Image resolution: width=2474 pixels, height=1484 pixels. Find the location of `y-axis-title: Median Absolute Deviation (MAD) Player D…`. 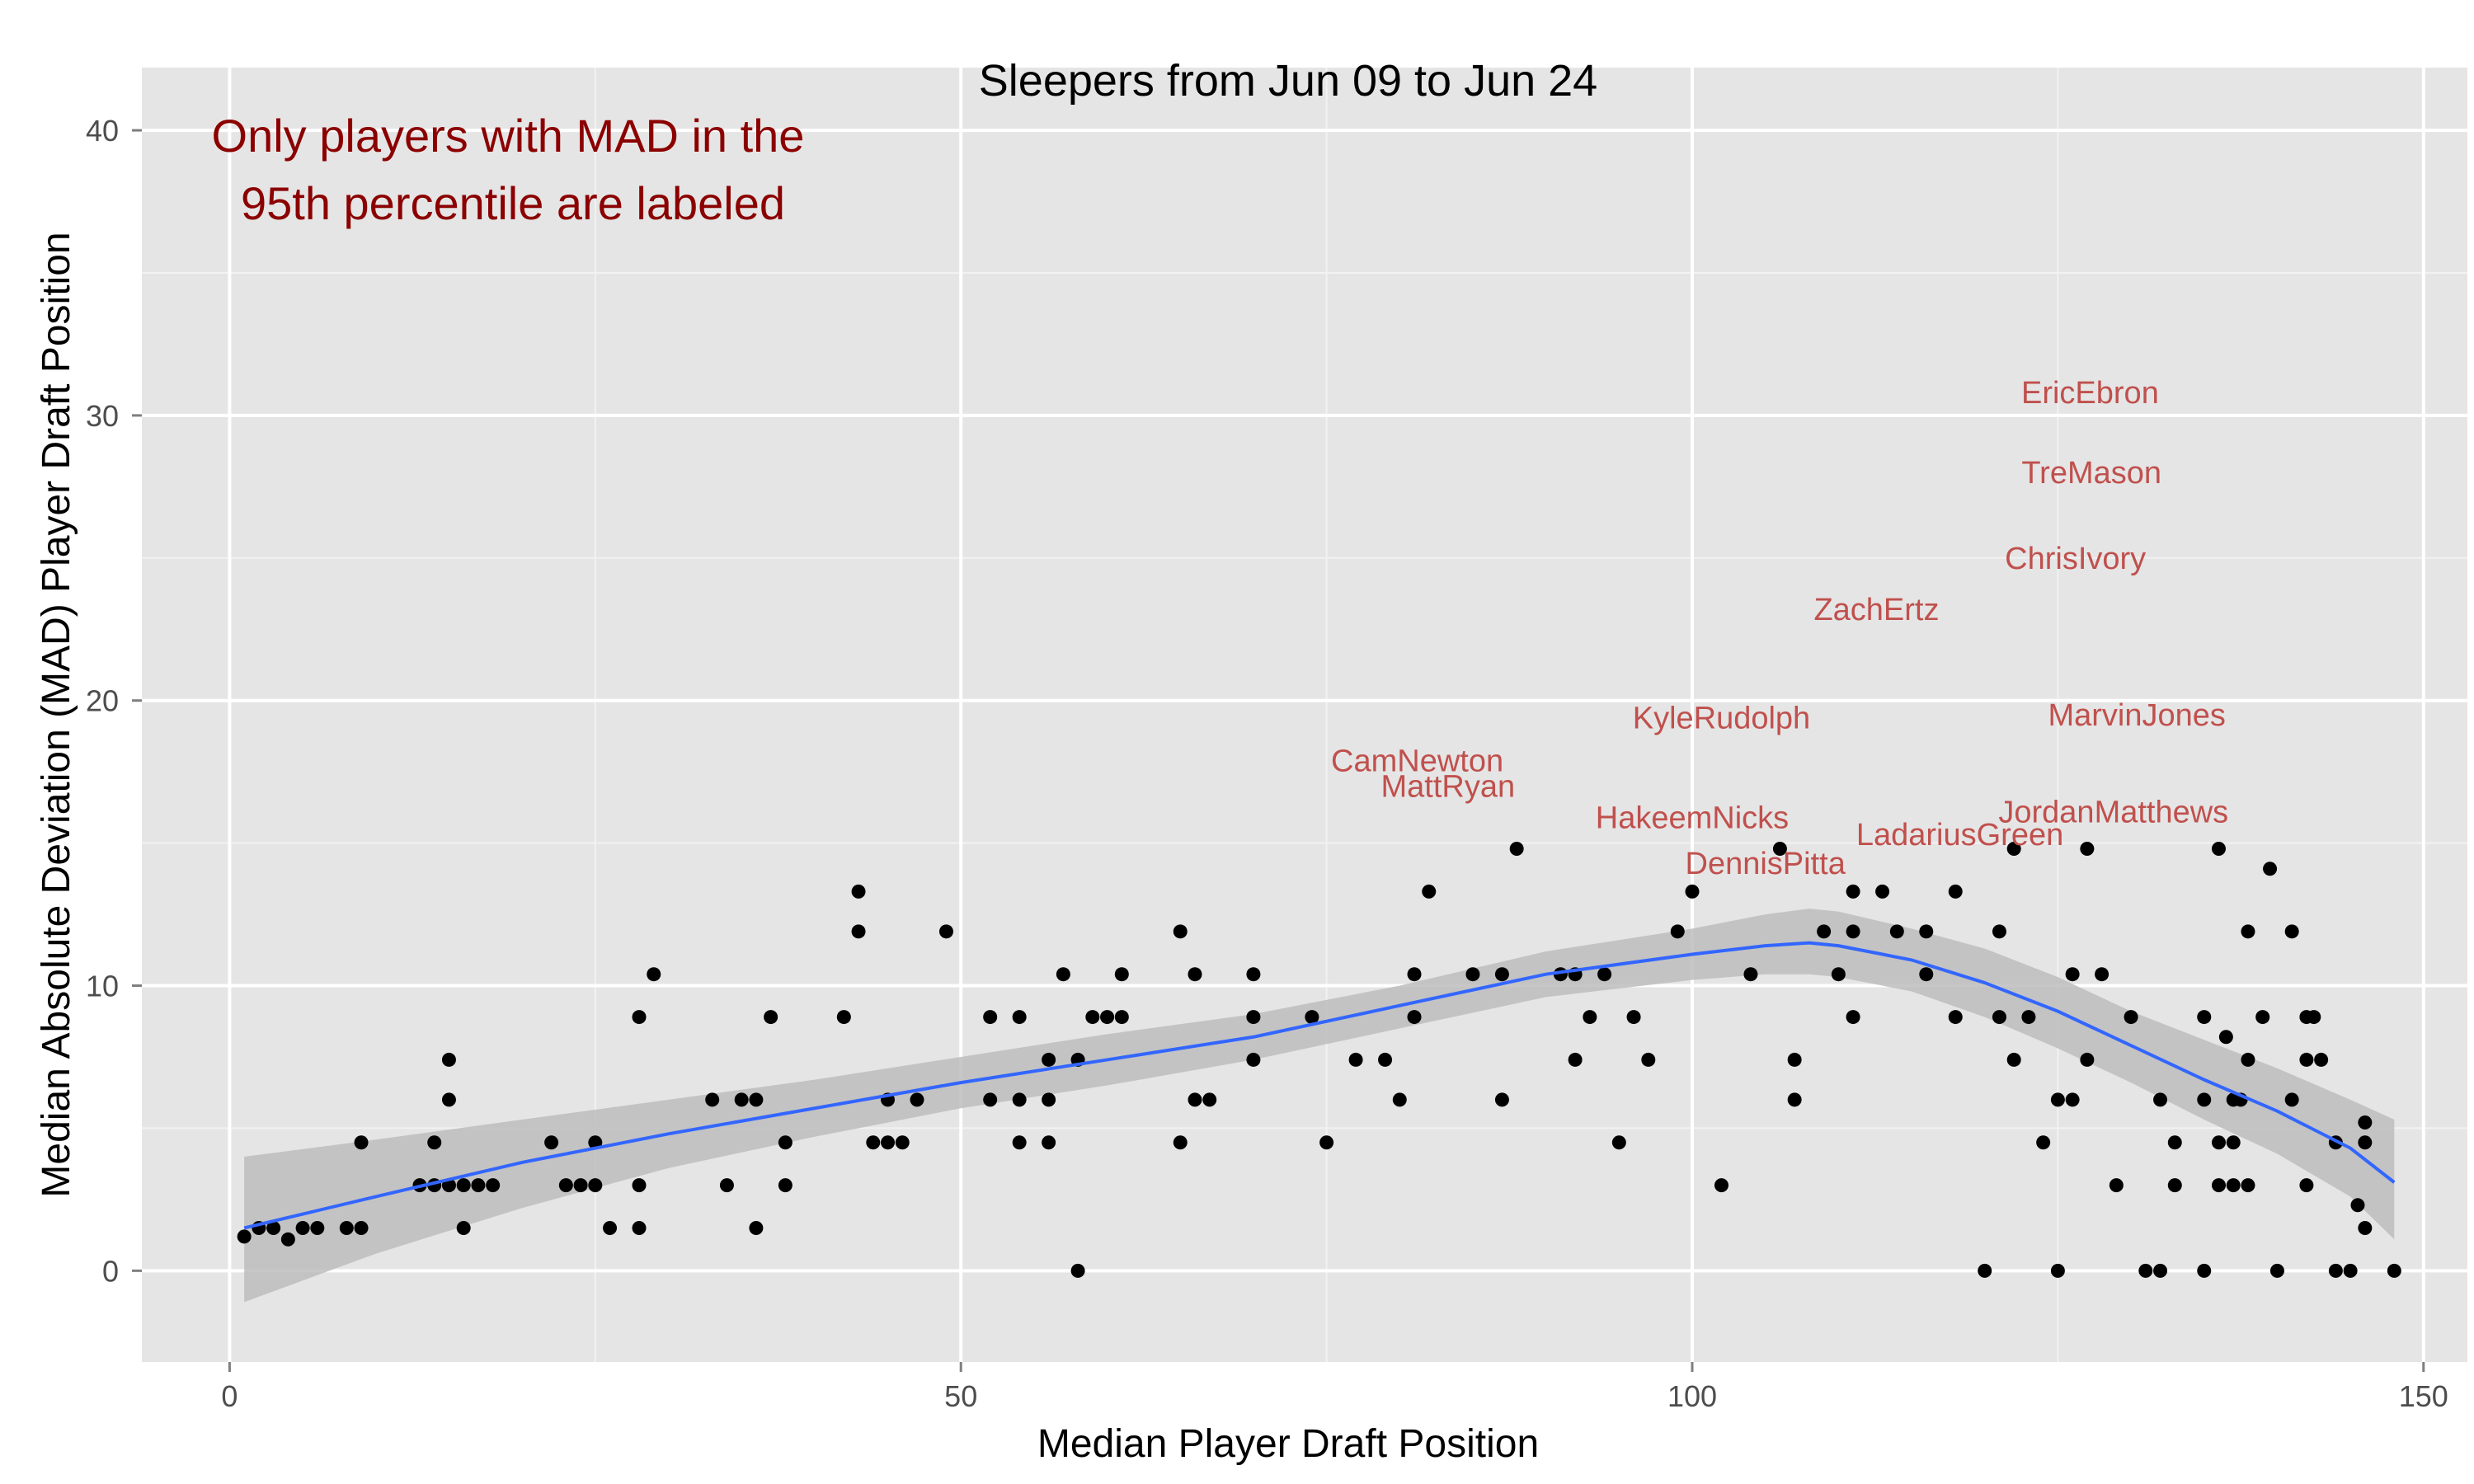

y-axis-title: Median Absolute Deviation (MAD) Player D… is located at coordinates (56, 714).